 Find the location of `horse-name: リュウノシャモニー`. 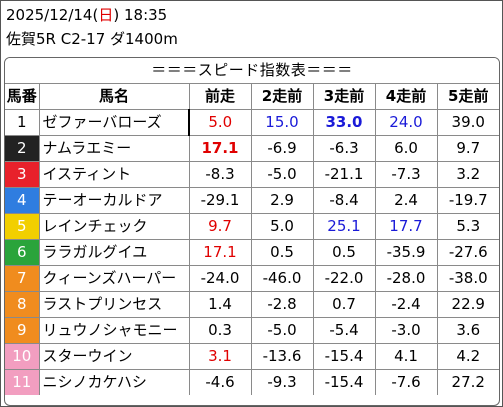

horse-name: リュウノシャモニー is located at coordinates (114, 330).